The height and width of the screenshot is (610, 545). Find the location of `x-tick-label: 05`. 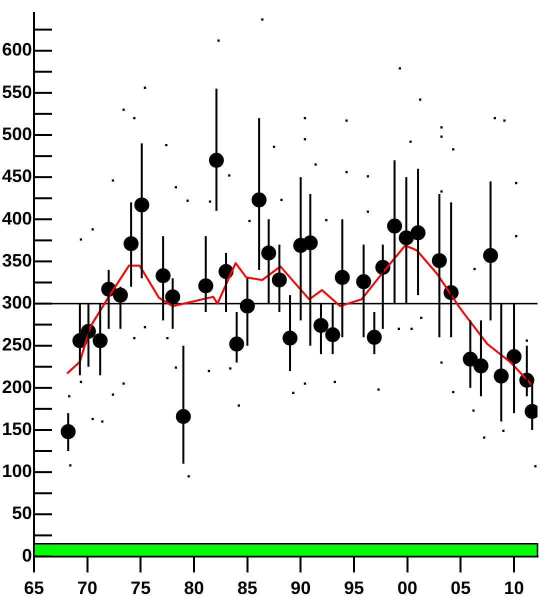

x-tick-label: 05 is located at coordinates (460, 588).